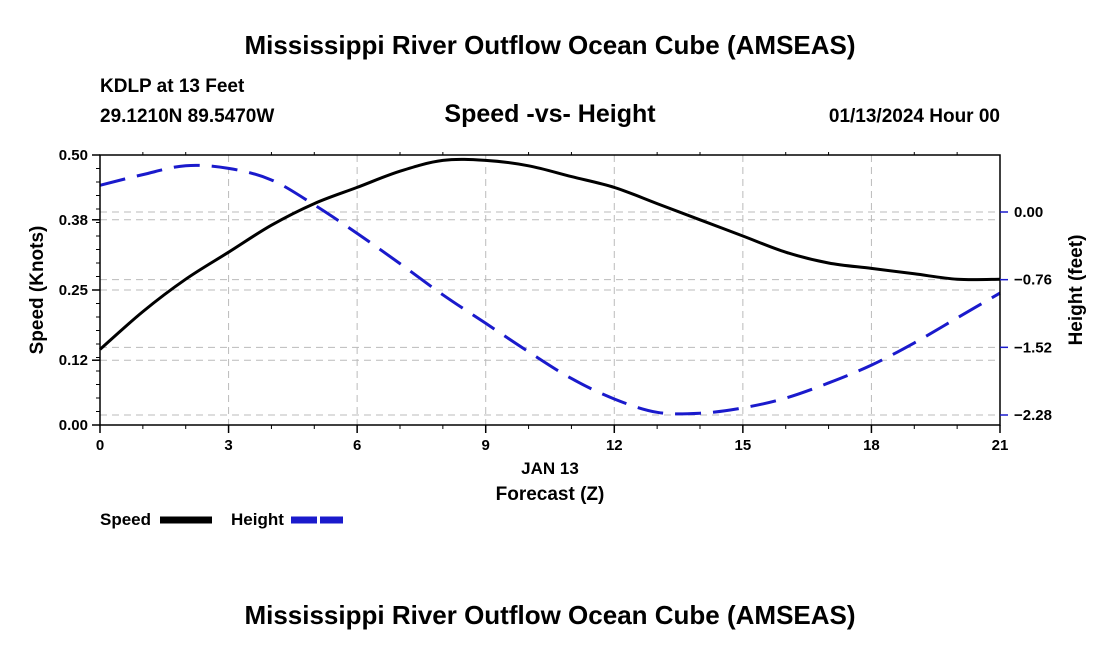  Describe the element at coordinates (73, 155) in the screenshot. I see `y-tick-label: 0.50` at that location.